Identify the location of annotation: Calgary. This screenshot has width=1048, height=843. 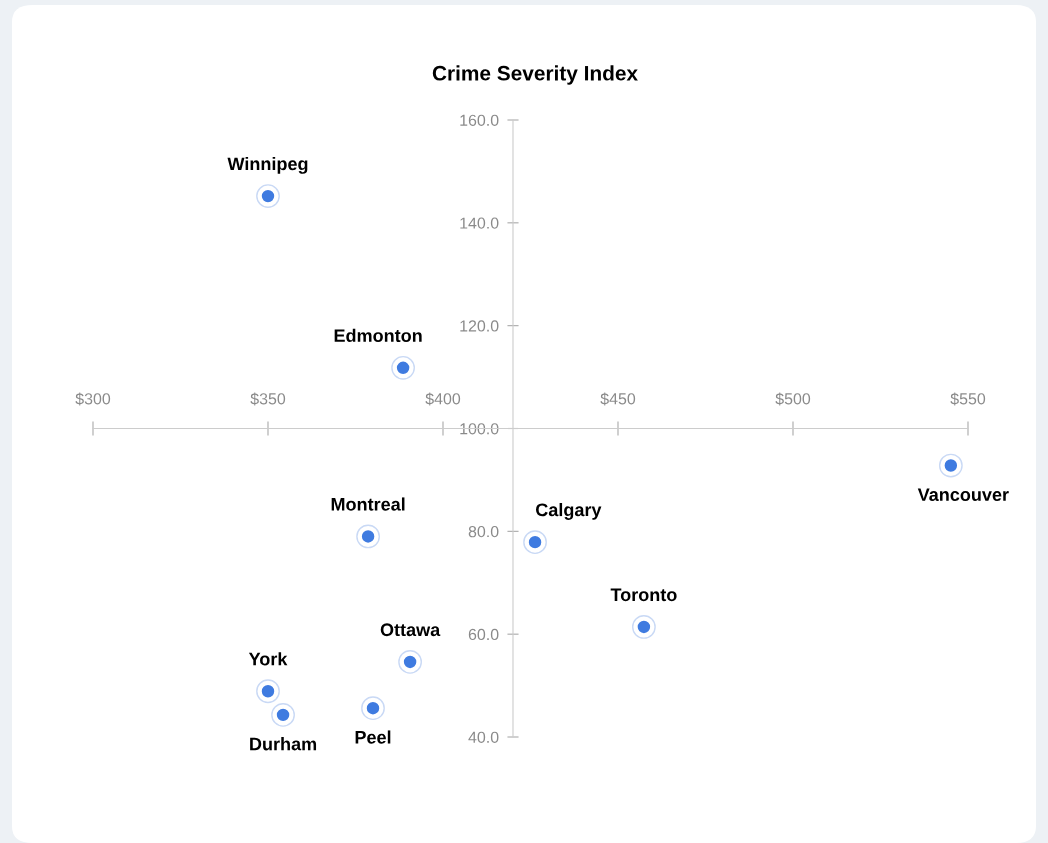
(569, 511).